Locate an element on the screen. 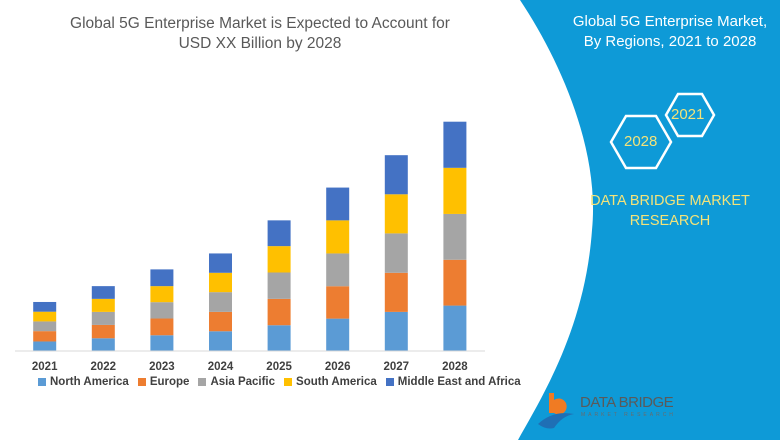  bar-segment-2027-europe is located at coordinates (396, 292).